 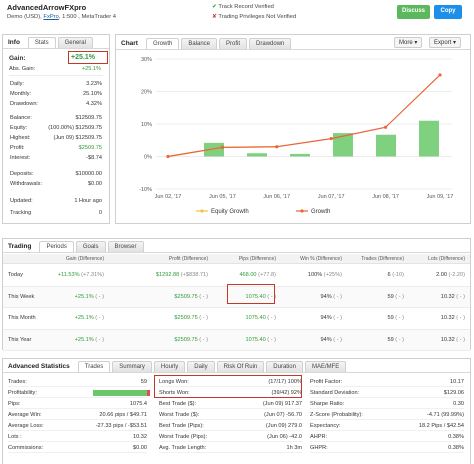 I want to click on tab-info: Info, so click(x=14, y=42).